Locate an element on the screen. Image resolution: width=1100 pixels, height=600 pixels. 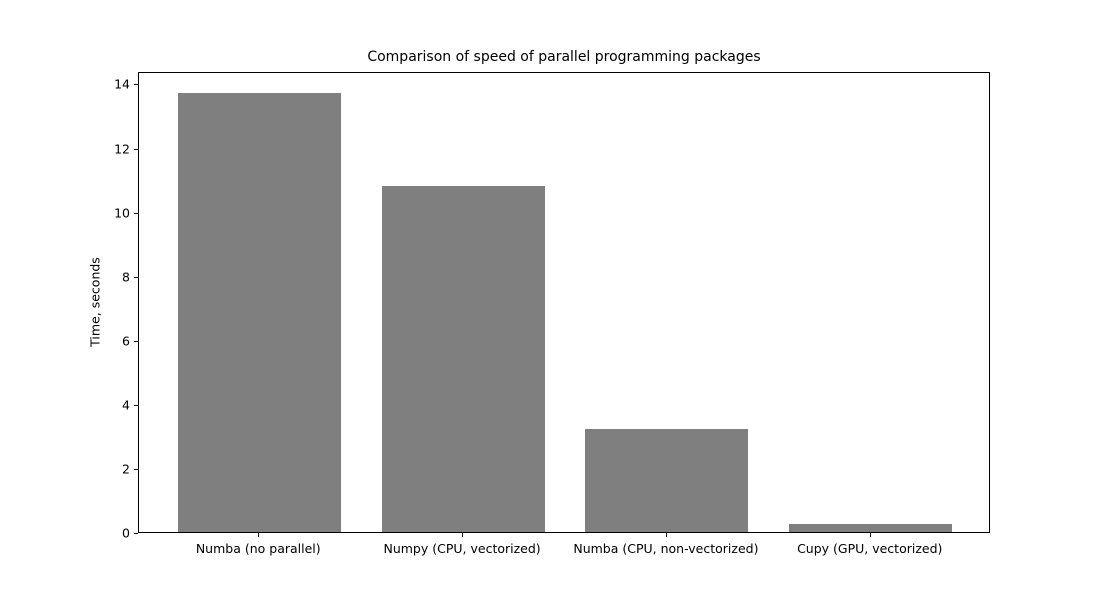
y-tick-label-2: 4 is located at coordinates (126, 405).